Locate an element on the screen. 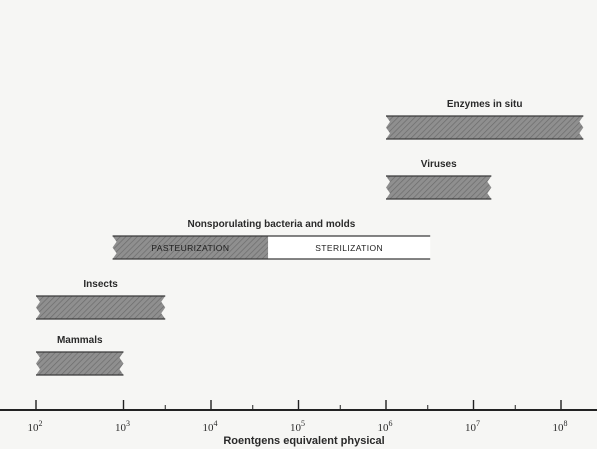  bar-label: Enzymes in situ is located at coordinates (485, 104).